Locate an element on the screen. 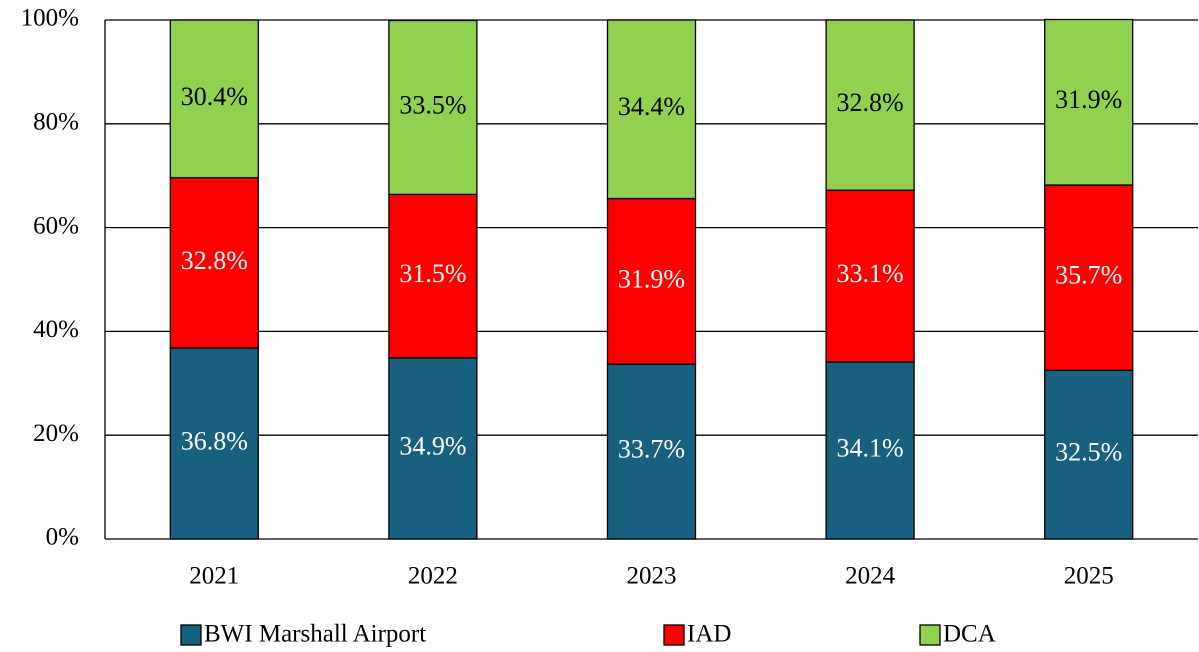  x-tick-label: 2023 is located at coordinates (652, 576).